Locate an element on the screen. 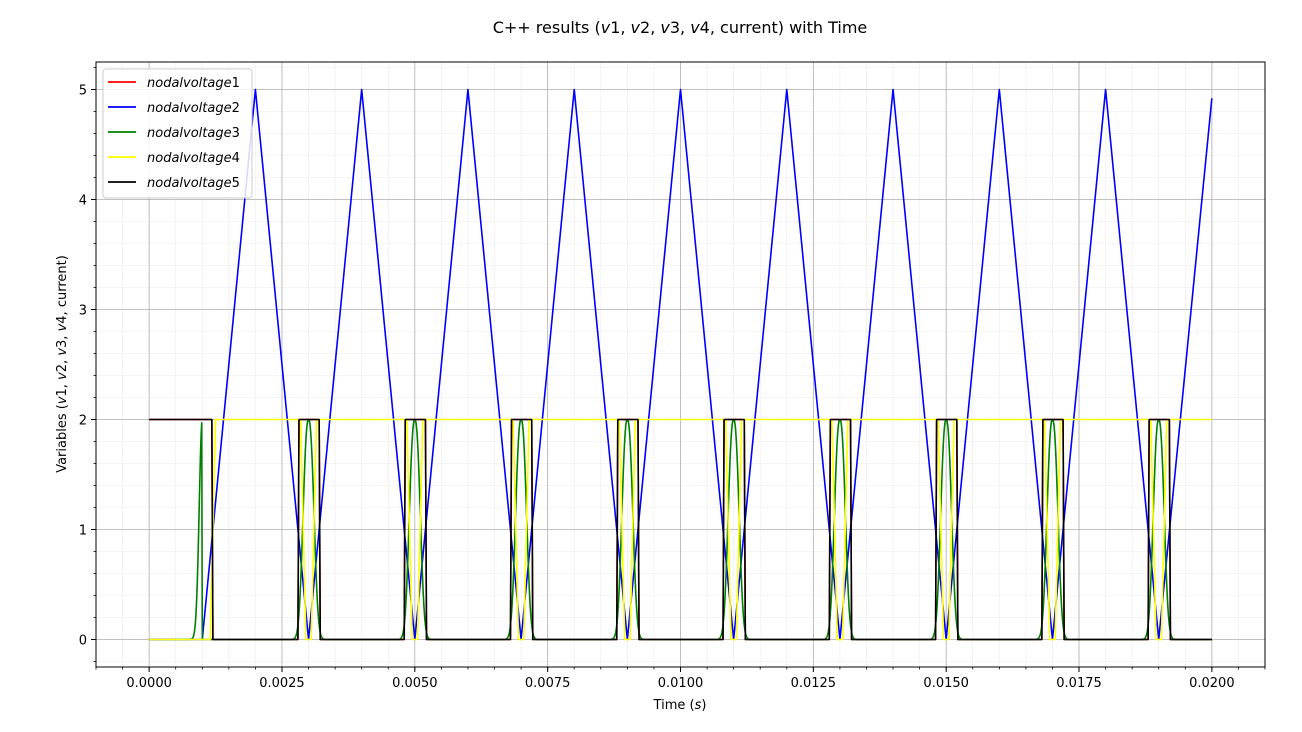  x-tick-label: 0.0075 is located at coordinates (548, 683).